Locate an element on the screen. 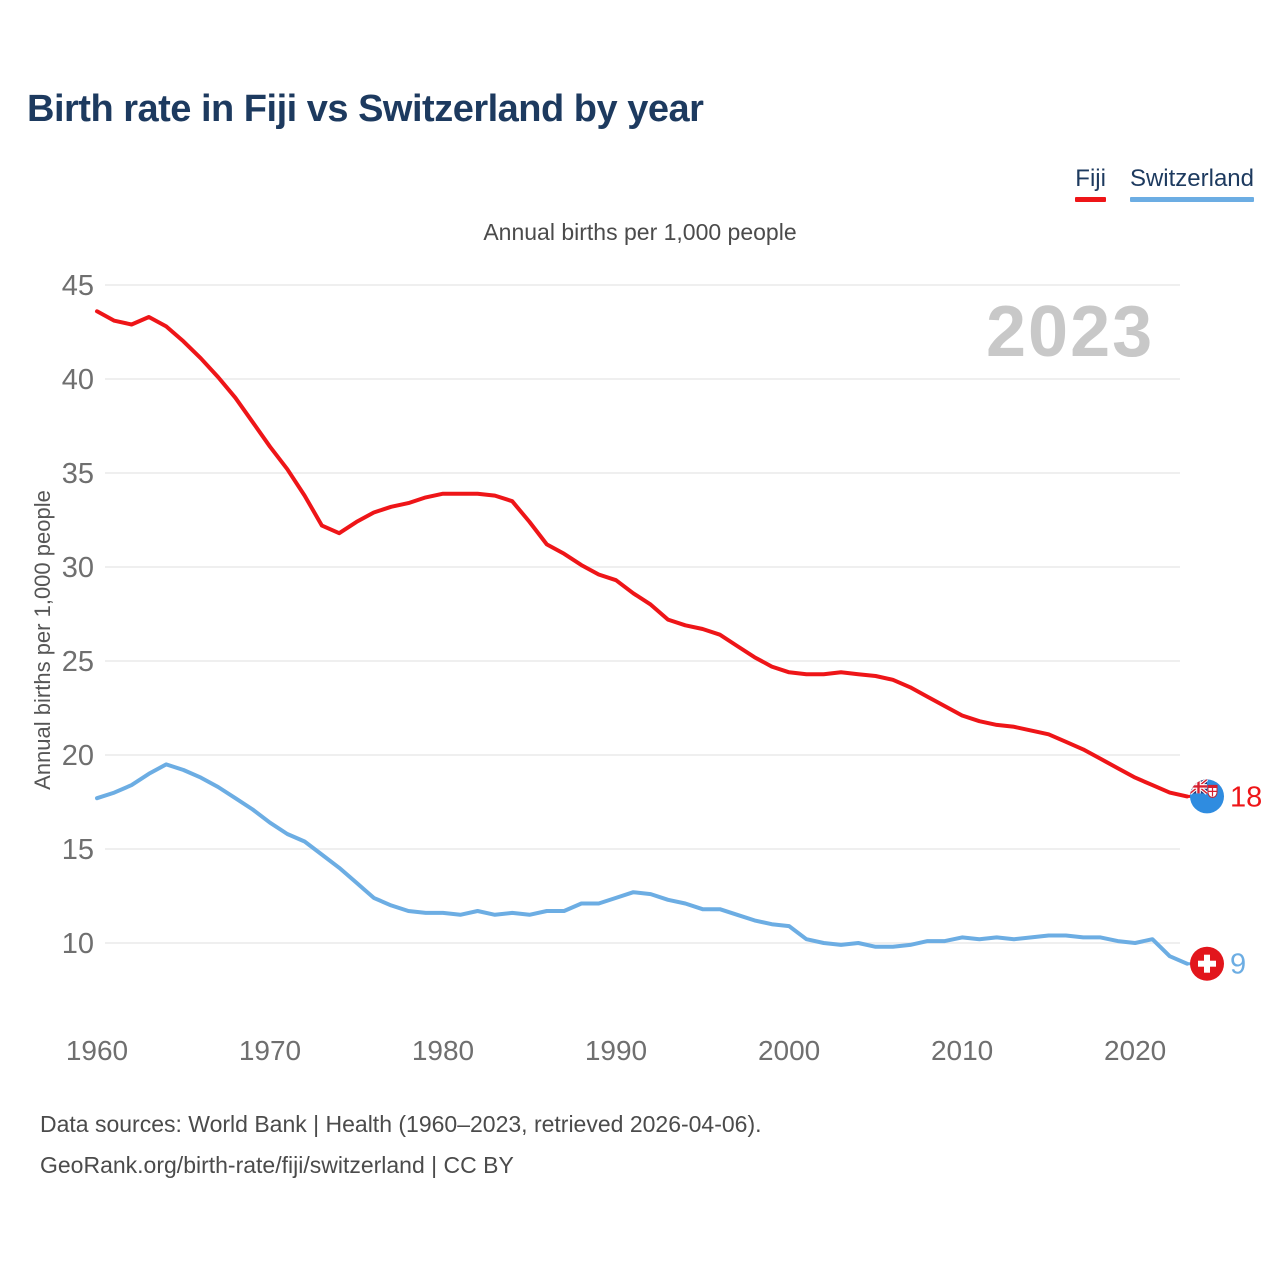 This screenshot has width=1280, height=1280. x-tick-label: 1970 is located at coordinates (270, 1050).